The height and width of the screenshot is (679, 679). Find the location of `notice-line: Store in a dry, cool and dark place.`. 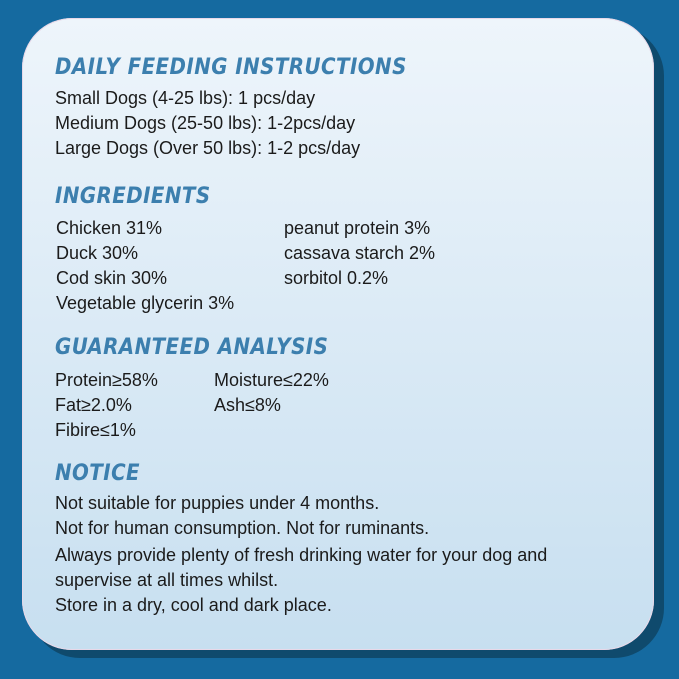

notice-line: Store in a dry, cool and dark place. is located at coordinates (193, 605).